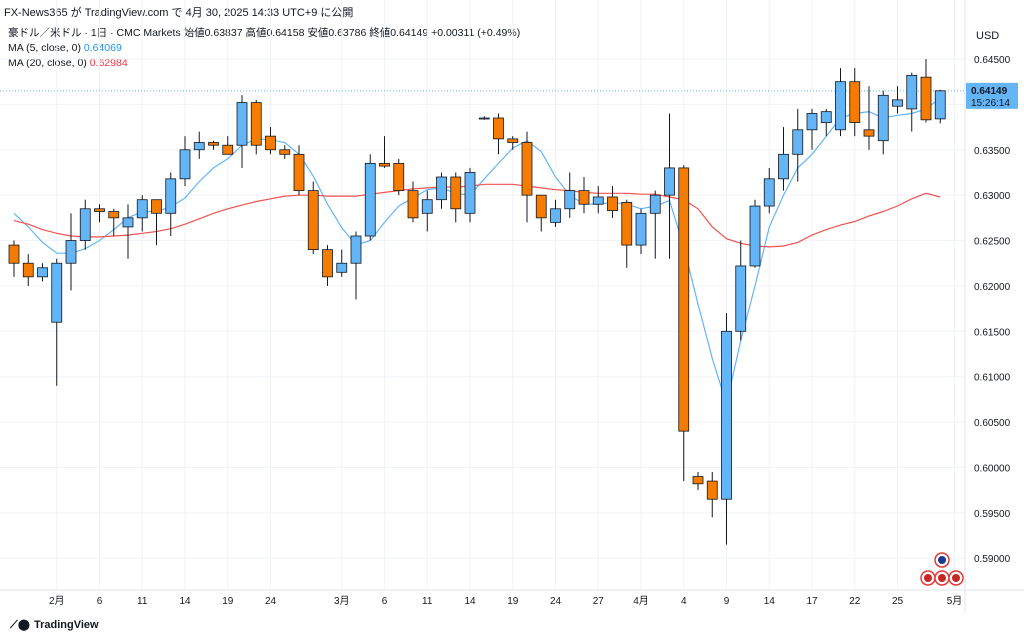 The width and height of the screenshot is (1024, 638). What do you see at coordinates (54, 625) in the screenshot?
I see `tradingview-footer: ⟋⬤ TradingView` at bounding box center [54, 625].